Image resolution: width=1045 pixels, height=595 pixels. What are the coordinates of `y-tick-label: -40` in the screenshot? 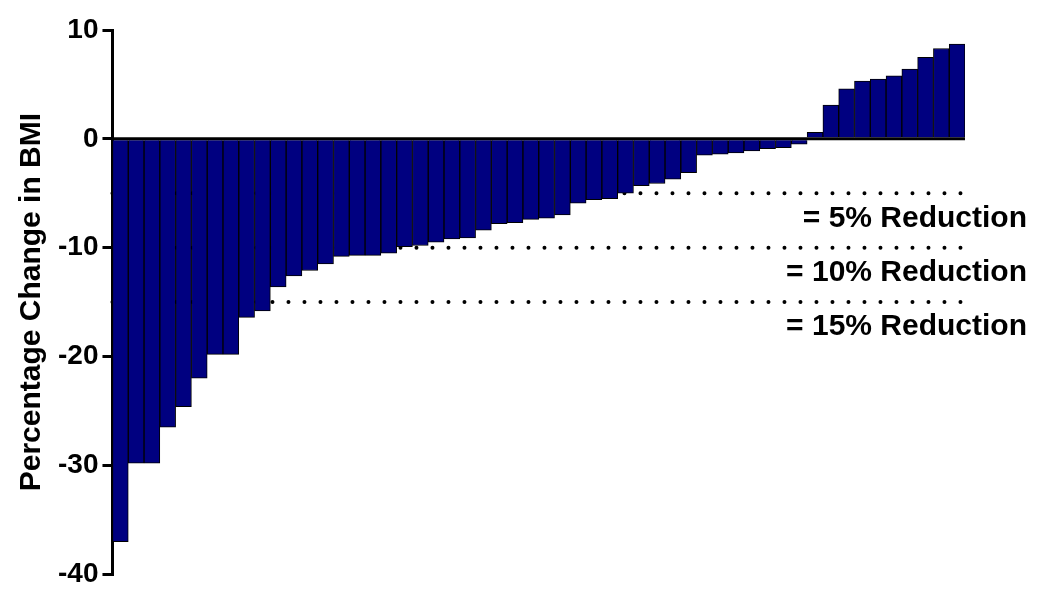 It's located at (78, 572).